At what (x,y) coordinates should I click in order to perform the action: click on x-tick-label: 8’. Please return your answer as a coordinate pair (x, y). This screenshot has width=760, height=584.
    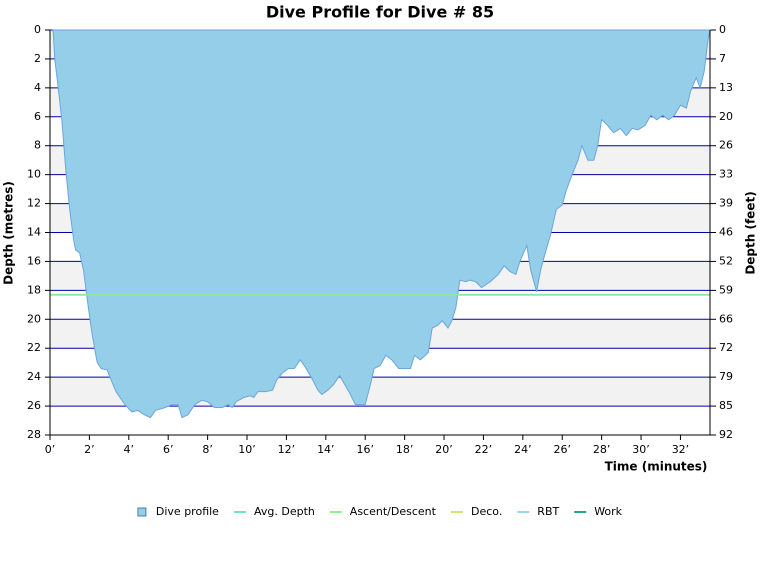
    Looking at the image, I should click on (207, 449).